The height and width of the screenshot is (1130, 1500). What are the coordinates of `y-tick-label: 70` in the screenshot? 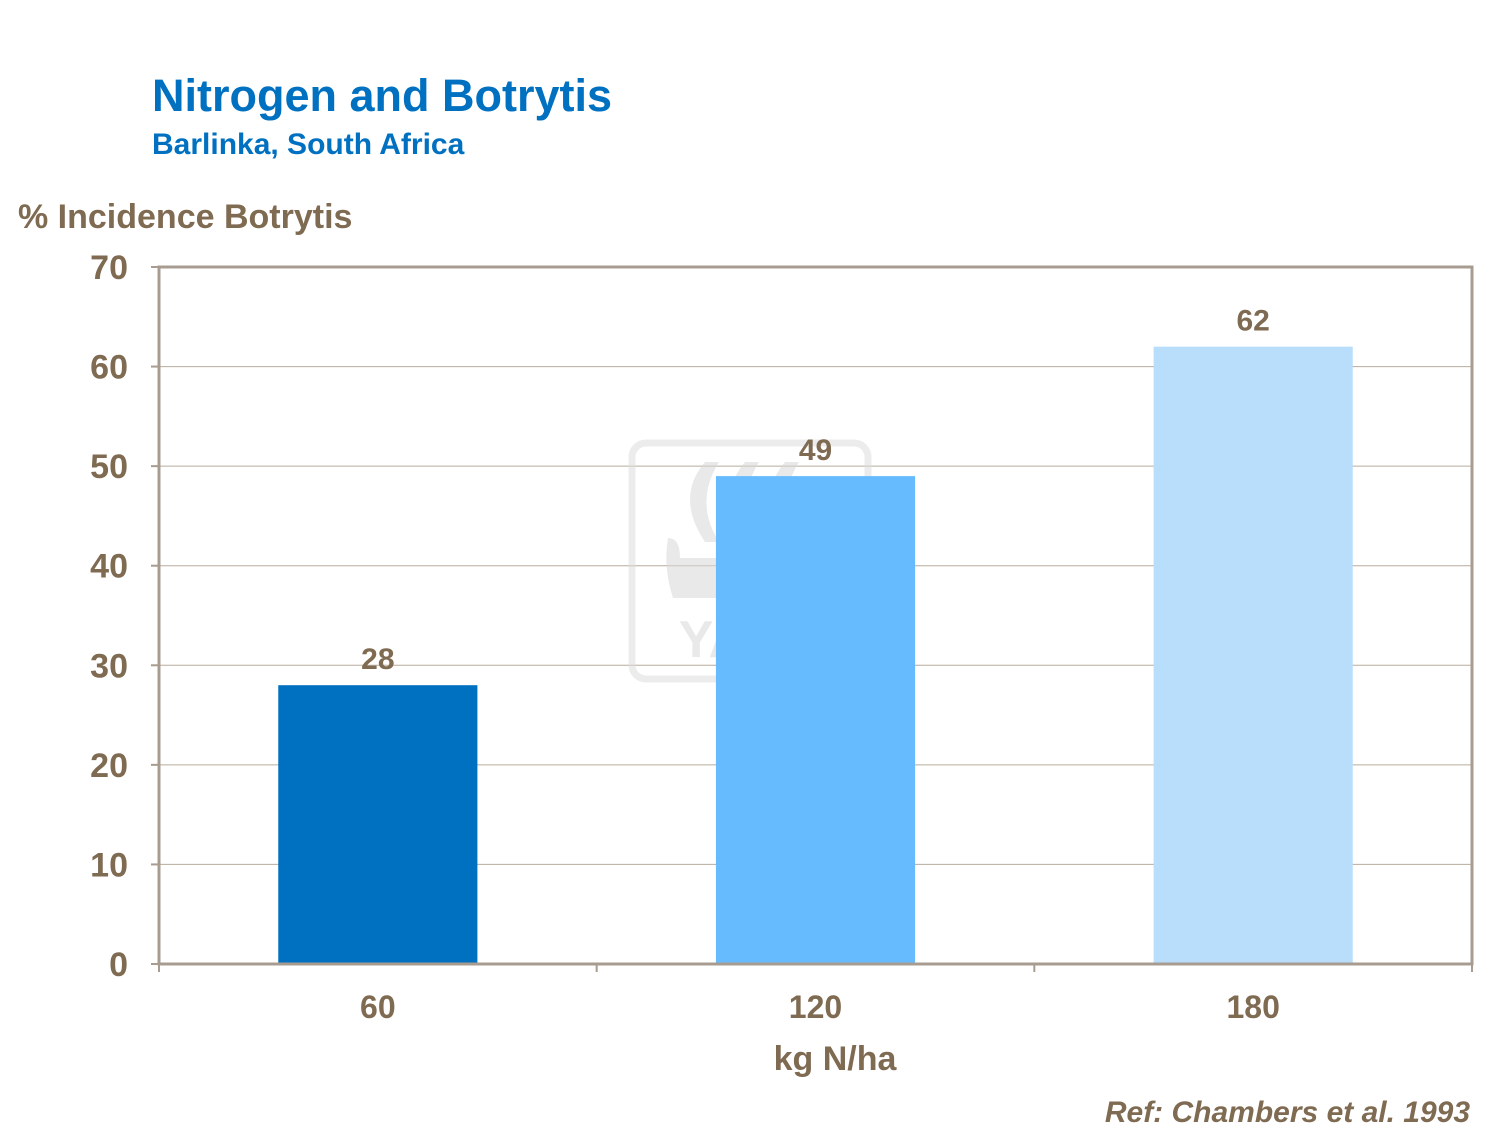 It's located at (109, 268).